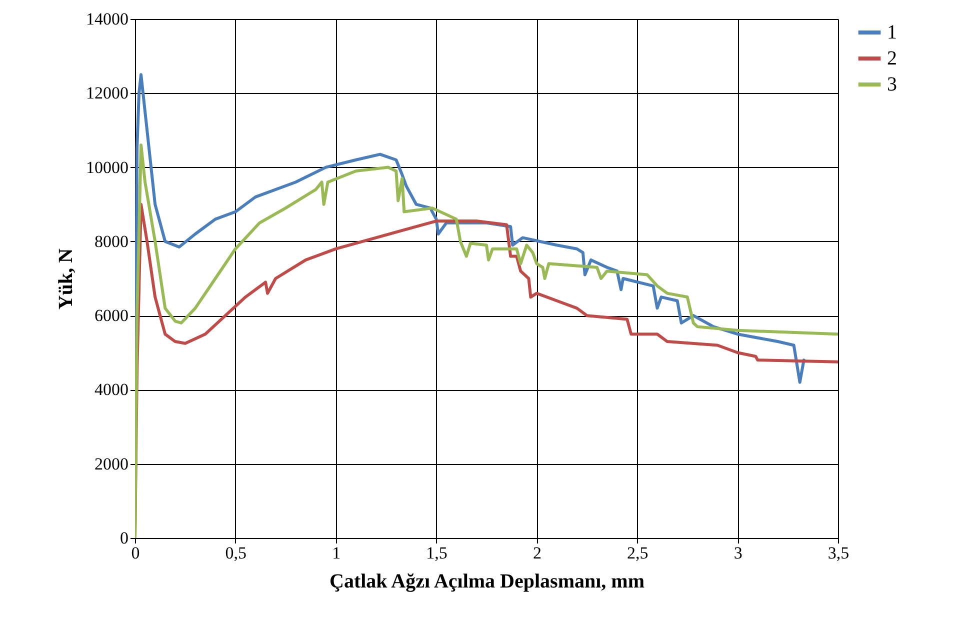 The width and height of the screenshot is (974, 630). Describe the element at coordinates (738, 553) in the screenshot. I see `x-tick-label: 3` at that location.